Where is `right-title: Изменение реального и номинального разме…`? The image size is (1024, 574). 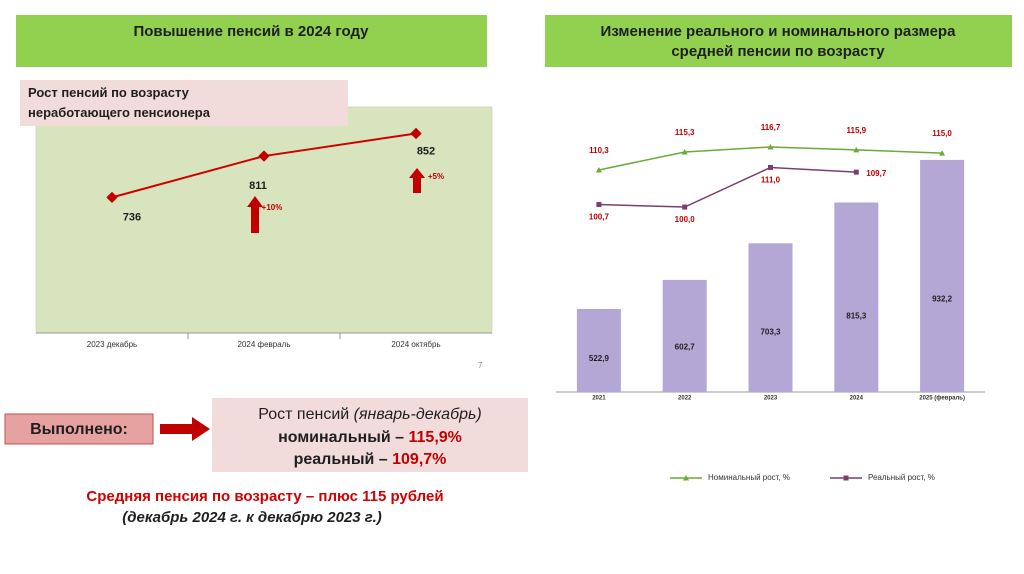 right-title: Изменение реального и номинального разме… is located at coordinates (779, 41).